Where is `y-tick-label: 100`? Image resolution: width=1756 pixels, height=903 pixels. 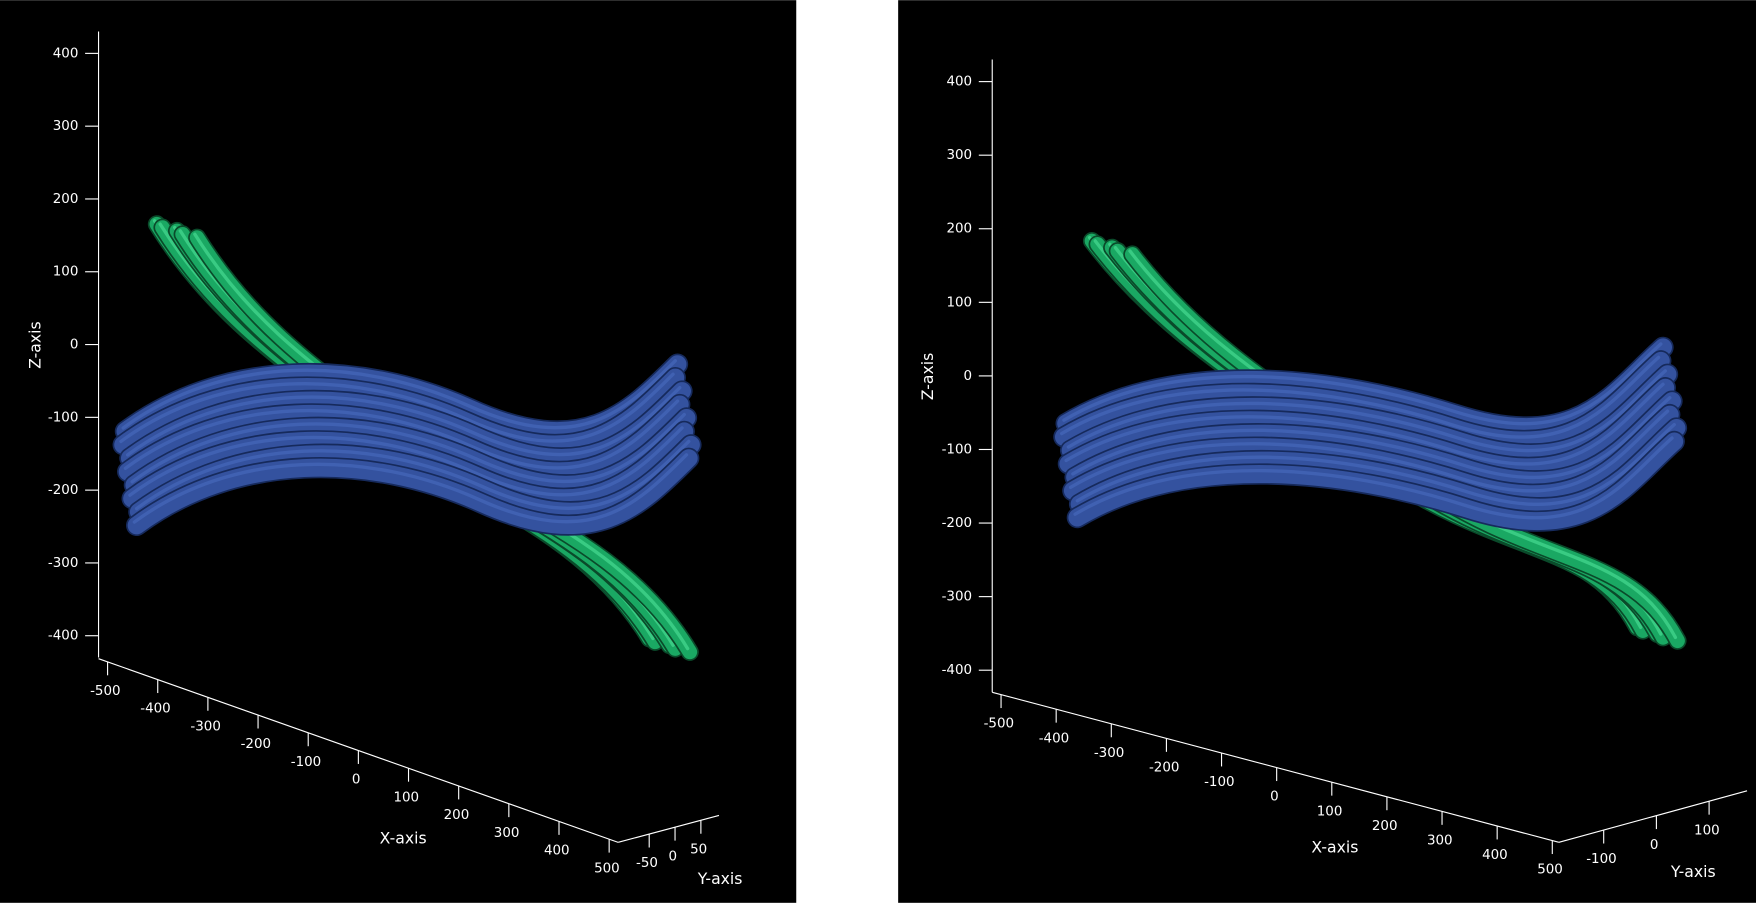 y-tick-label: 100 is located at coordinates (1707, 830).